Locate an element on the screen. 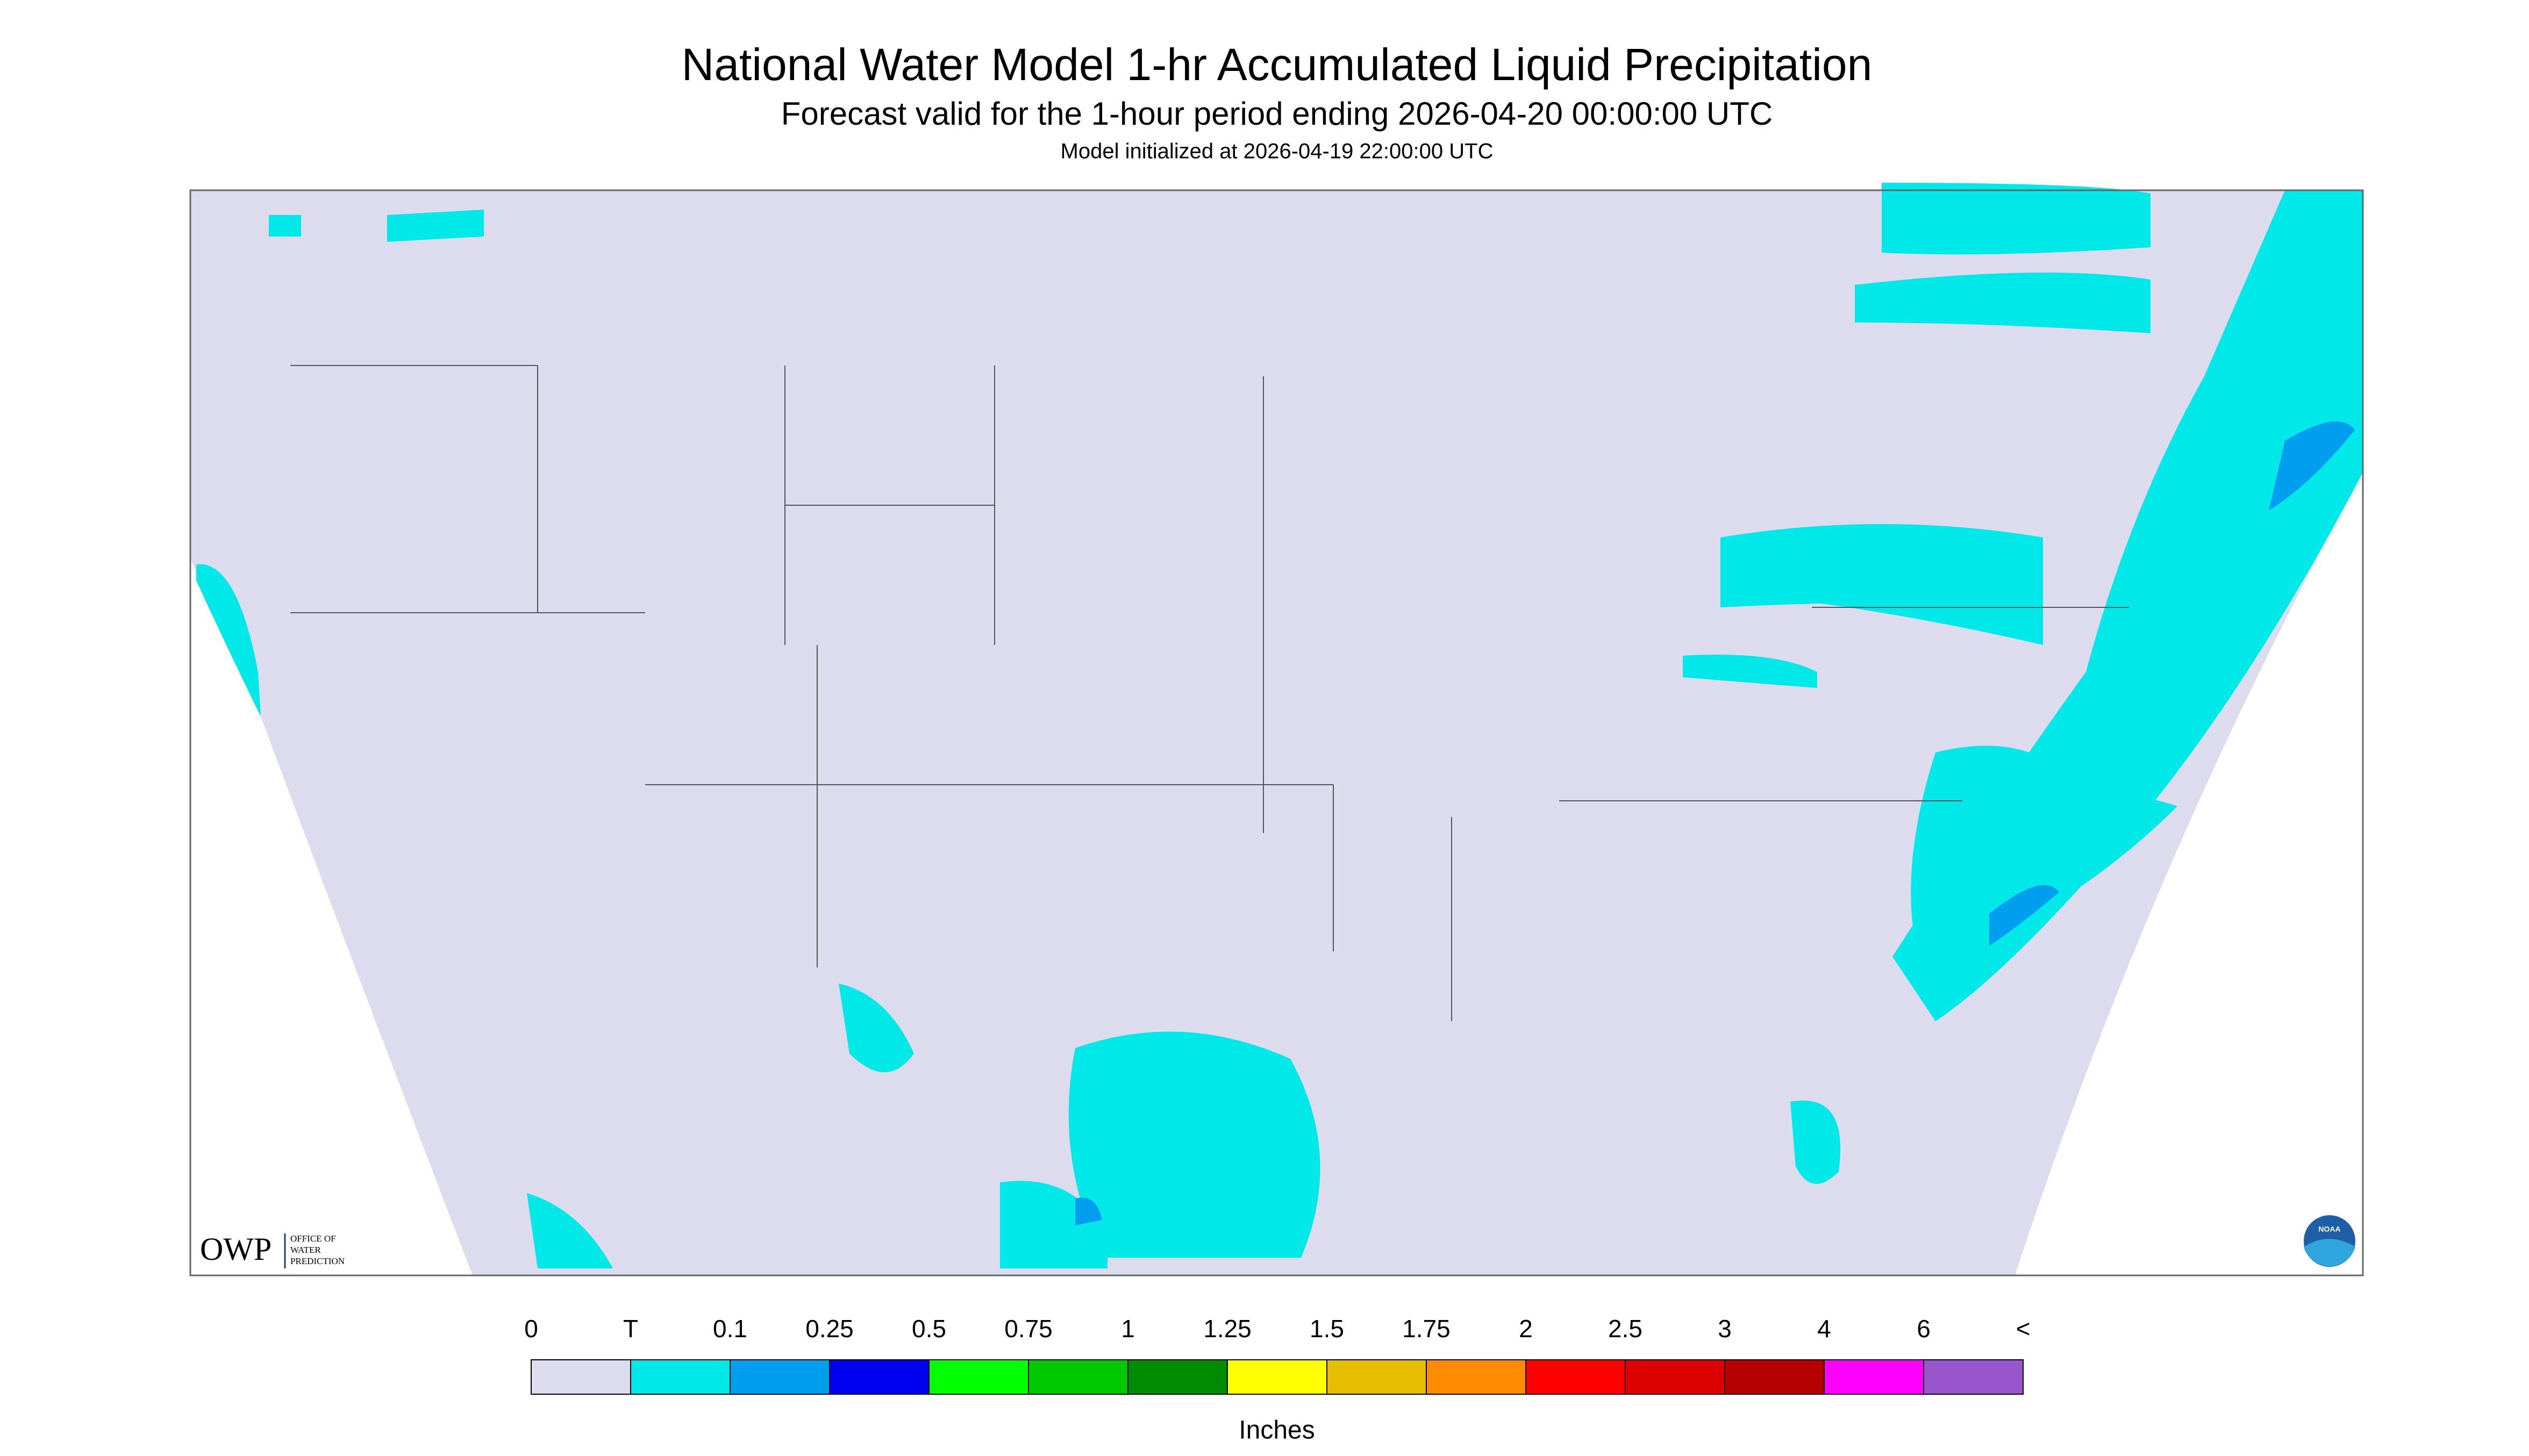 The width and height of the screenshot is (2529, 1456). legend-label: 3 is located at coordinates (1725, 1329).